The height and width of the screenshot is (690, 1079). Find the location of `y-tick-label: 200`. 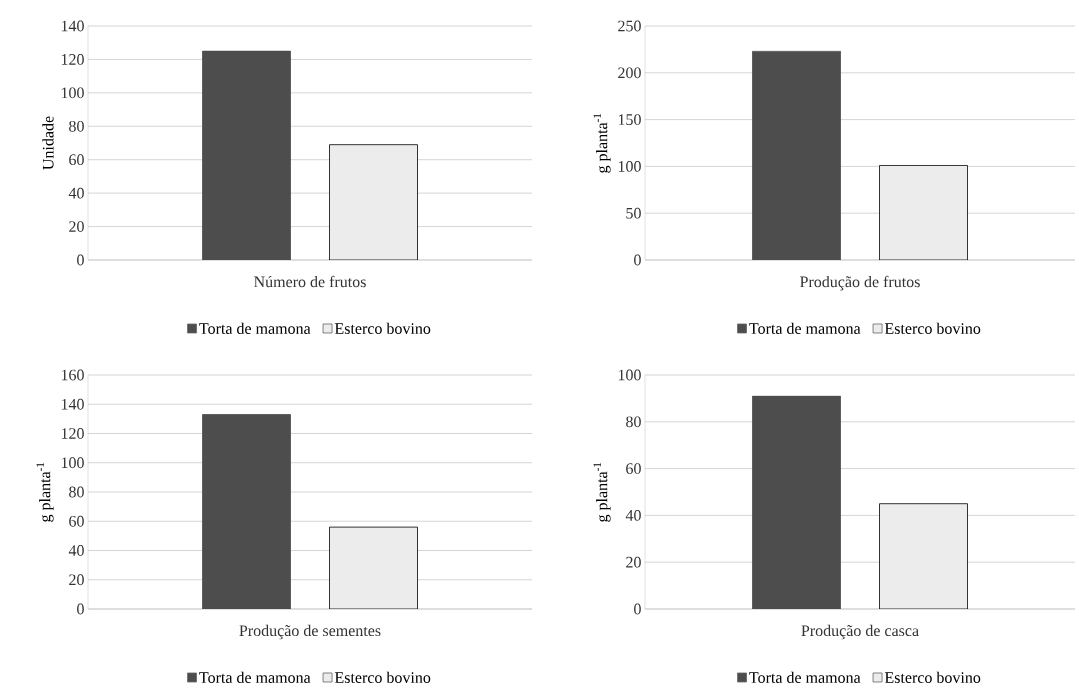

y-tick-label: 200 is located at coordinates (629, 73).